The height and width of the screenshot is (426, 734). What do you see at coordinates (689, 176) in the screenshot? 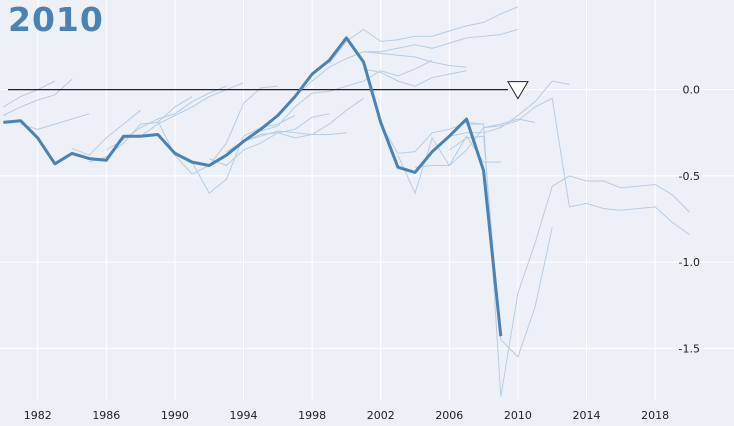
I see `y-tick-label: -0.5` at bounding box center [689, 176].